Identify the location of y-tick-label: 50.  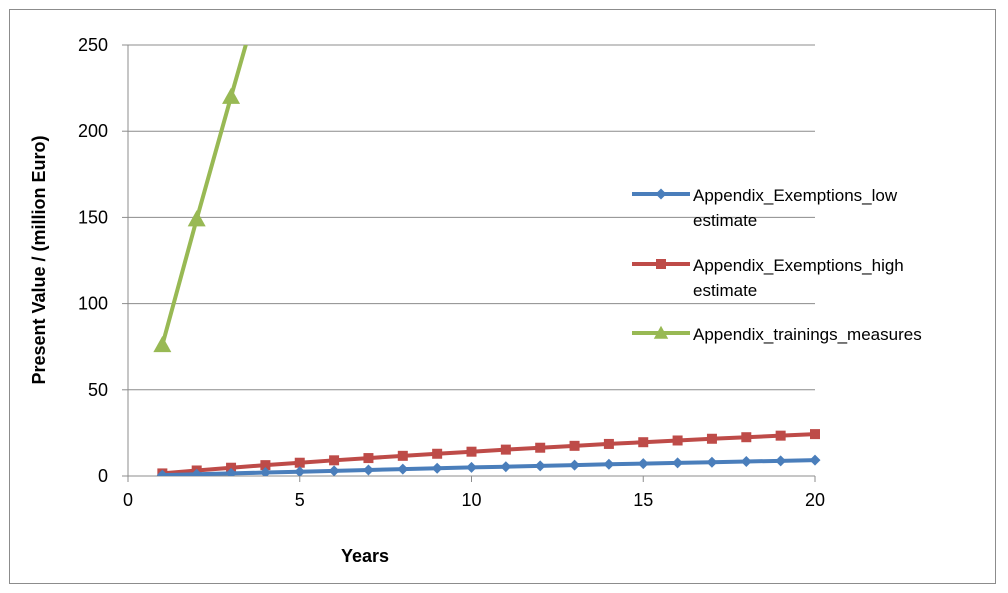
(98, 390).